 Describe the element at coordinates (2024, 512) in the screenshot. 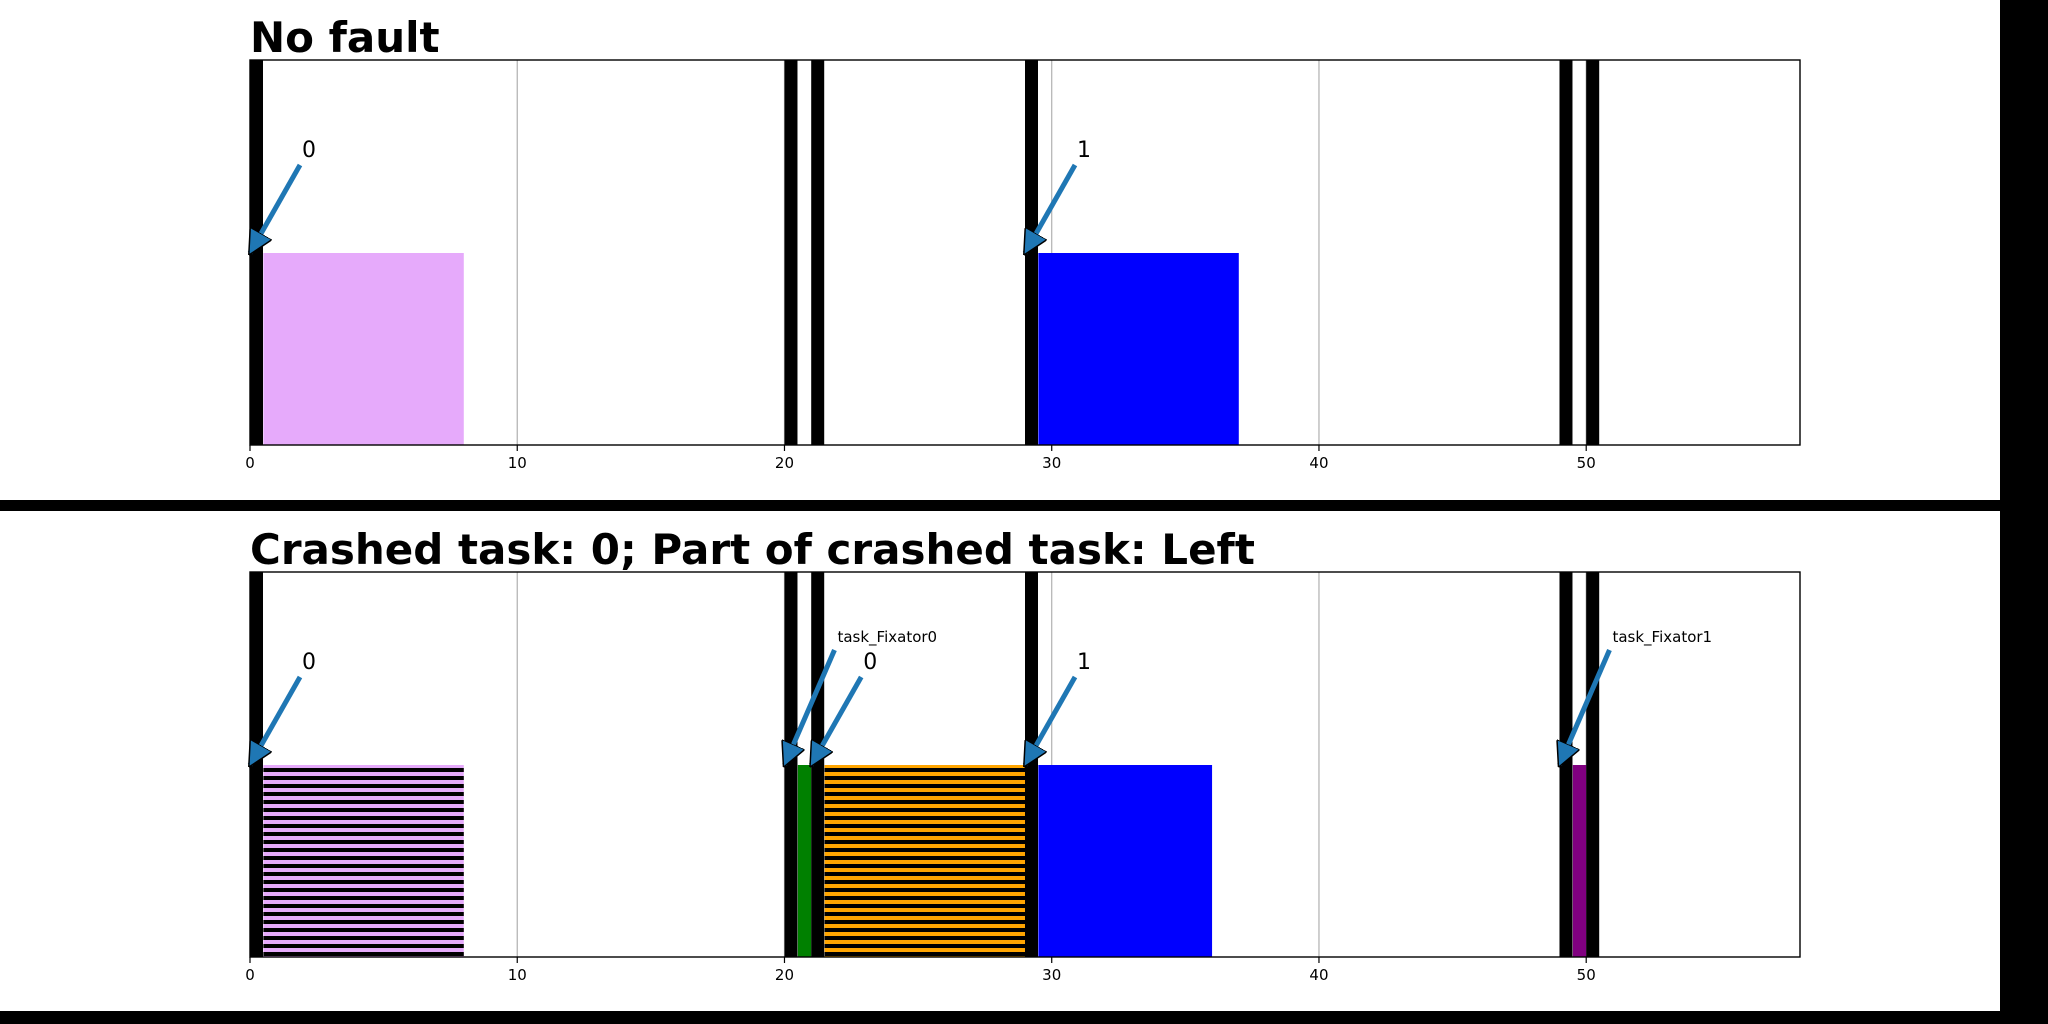

I see `right-border` at that location.